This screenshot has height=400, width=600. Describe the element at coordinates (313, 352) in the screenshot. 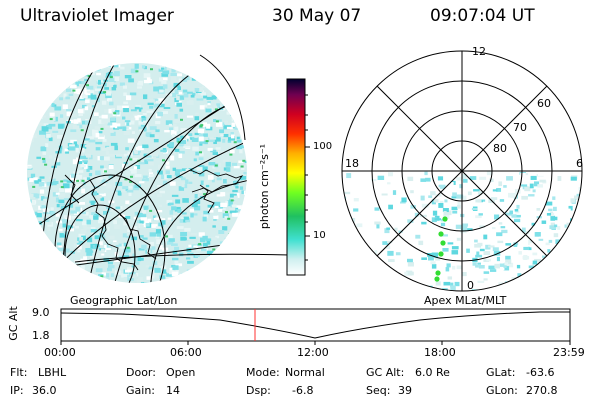

I see `time-tick-1200: 12:00` at that location.